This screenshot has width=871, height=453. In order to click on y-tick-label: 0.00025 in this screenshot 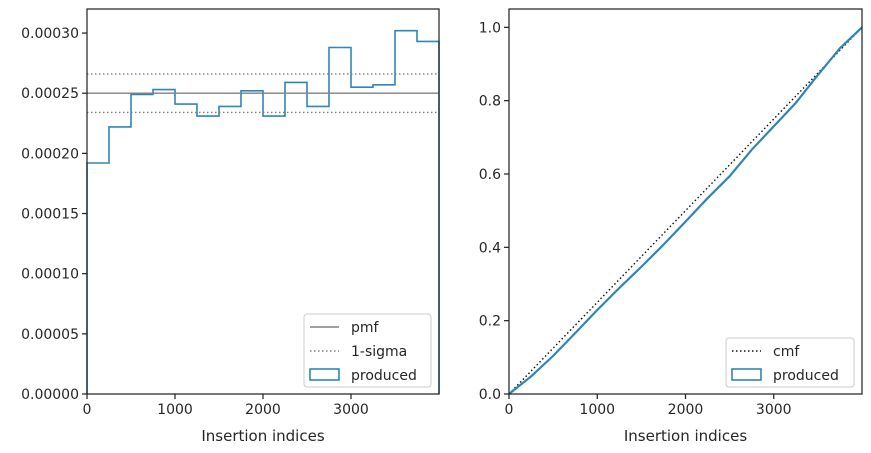, I will do `click(50, 94)`.